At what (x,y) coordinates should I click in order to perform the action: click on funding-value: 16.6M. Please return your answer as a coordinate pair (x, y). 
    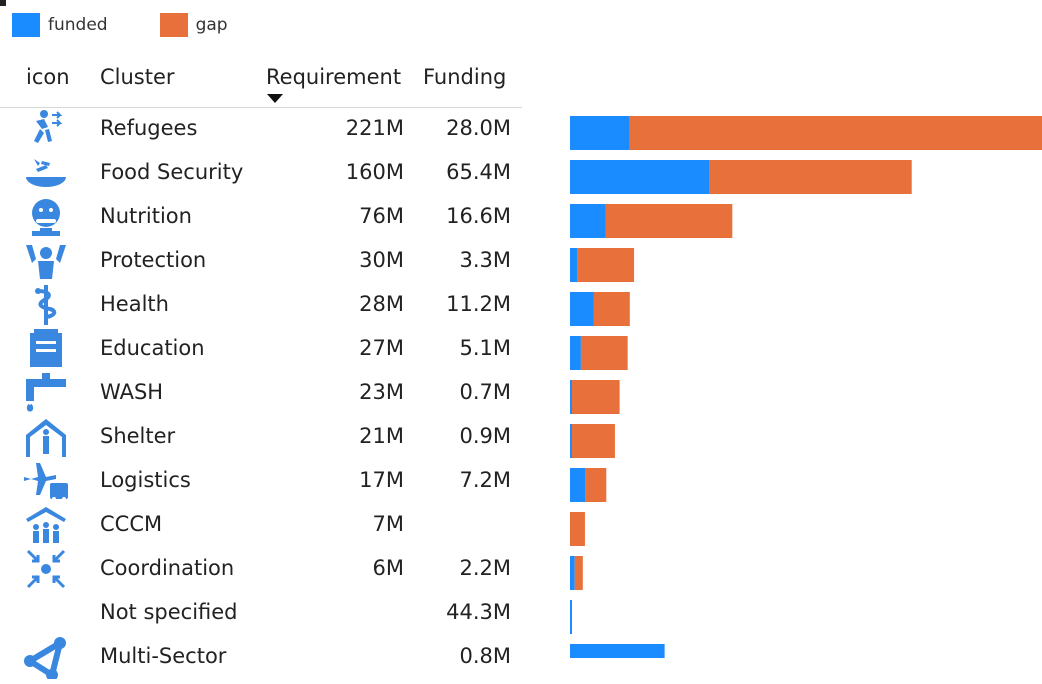
    Looking at the image, I should click on (478, 216).